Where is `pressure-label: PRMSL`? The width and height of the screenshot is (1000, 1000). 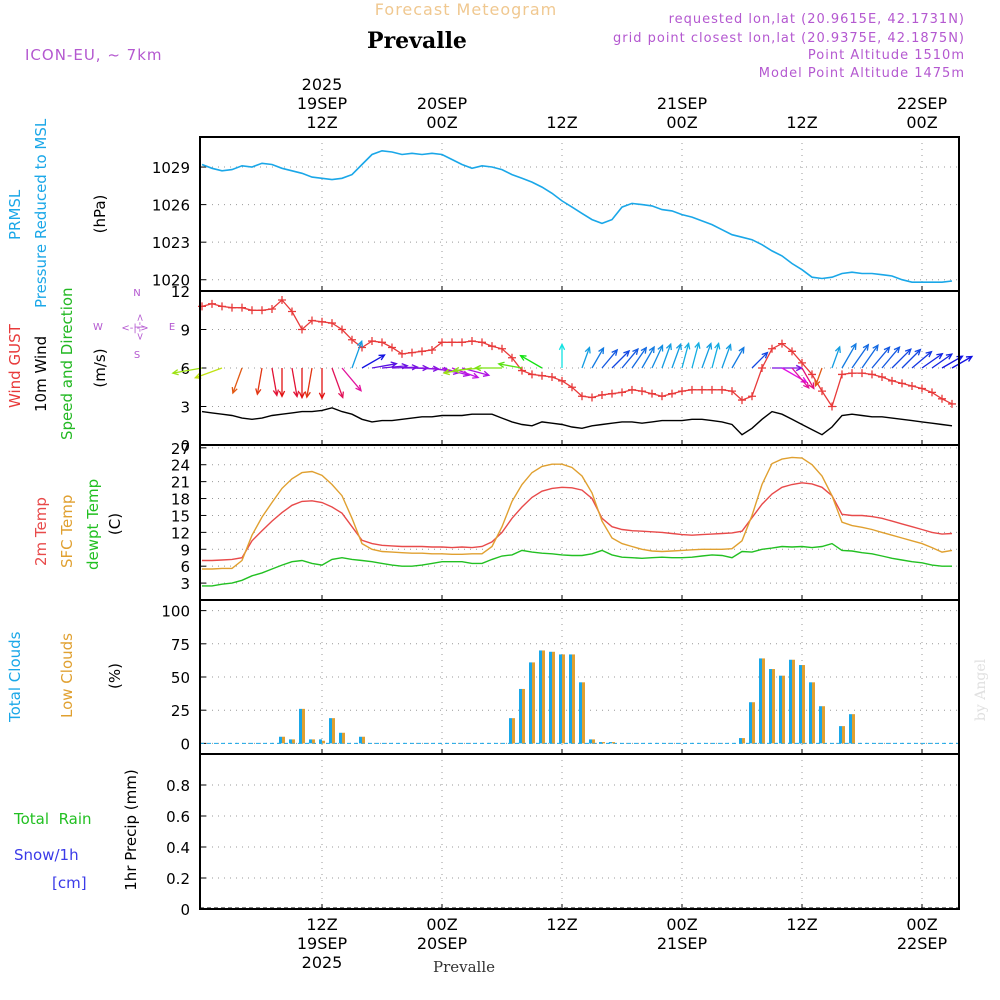 pressure-label: PRMSL is located at coordinates (15, 214).